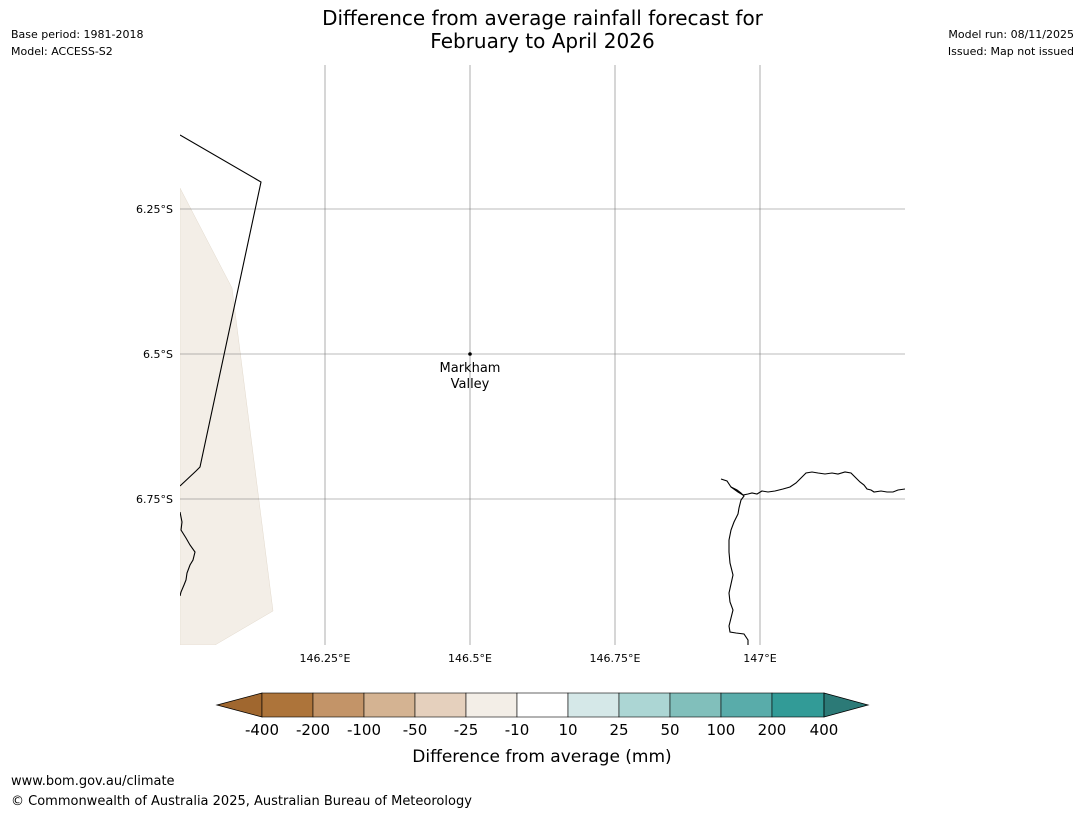  What do you see at coordinates (470, 368) in the screenshot?
I see `place-label-line-1: Markham` at bounding box center [470, 368].